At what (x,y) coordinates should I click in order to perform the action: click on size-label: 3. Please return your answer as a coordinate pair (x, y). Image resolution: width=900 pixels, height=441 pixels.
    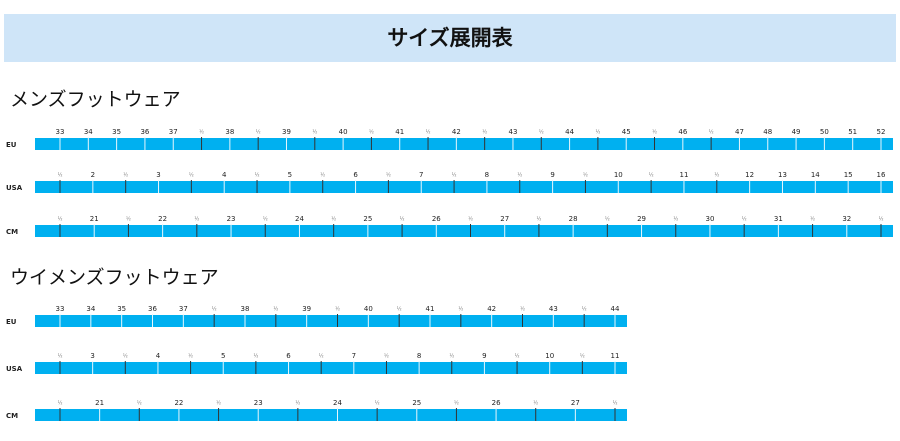
    Looking at the image, I should click on (92, 356).